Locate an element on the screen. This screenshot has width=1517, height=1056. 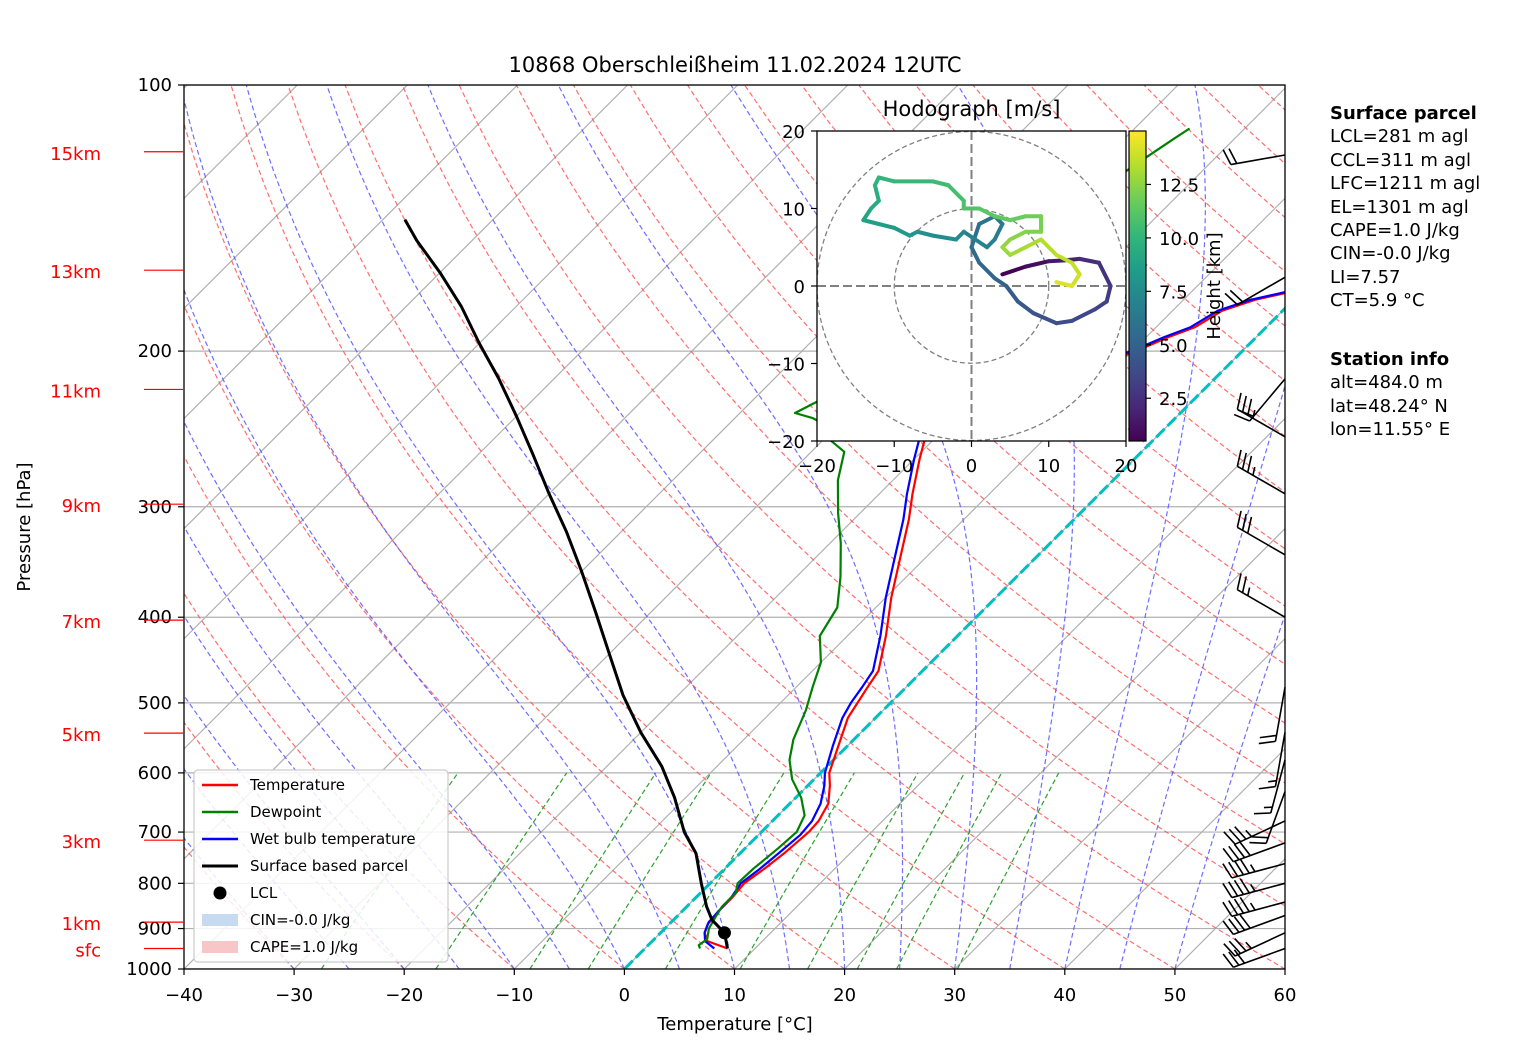
el-value: EL=1301 m agl is located at coordinates (1399, 207).